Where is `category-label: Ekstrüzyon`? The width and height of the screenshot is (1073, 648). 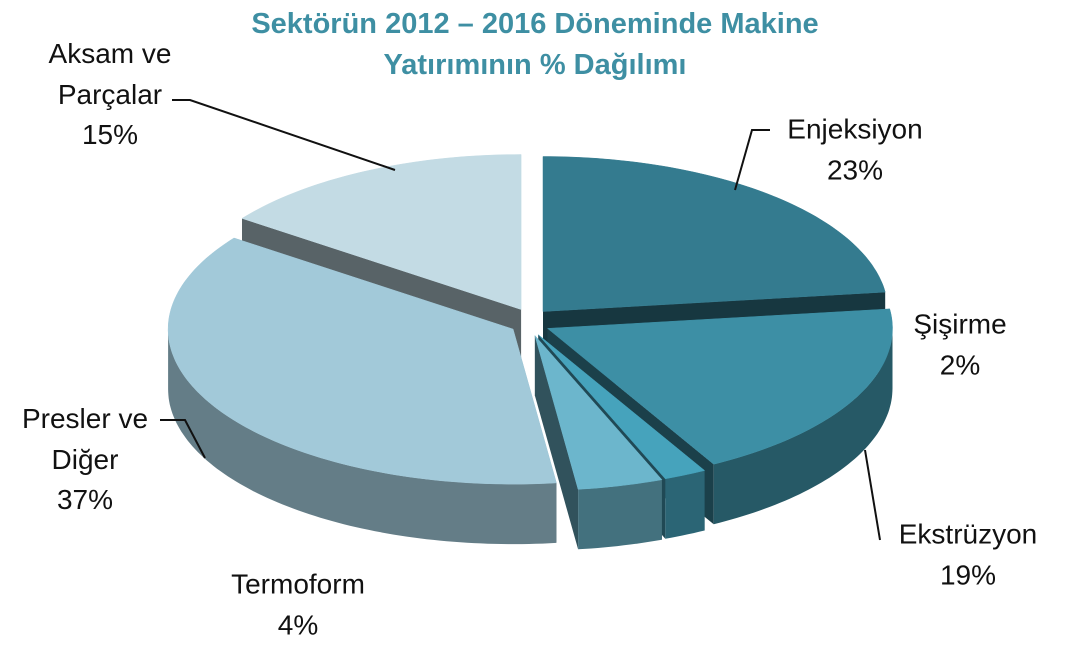 category-label: Ekstrüzyon is located at coordinates (968, 534).